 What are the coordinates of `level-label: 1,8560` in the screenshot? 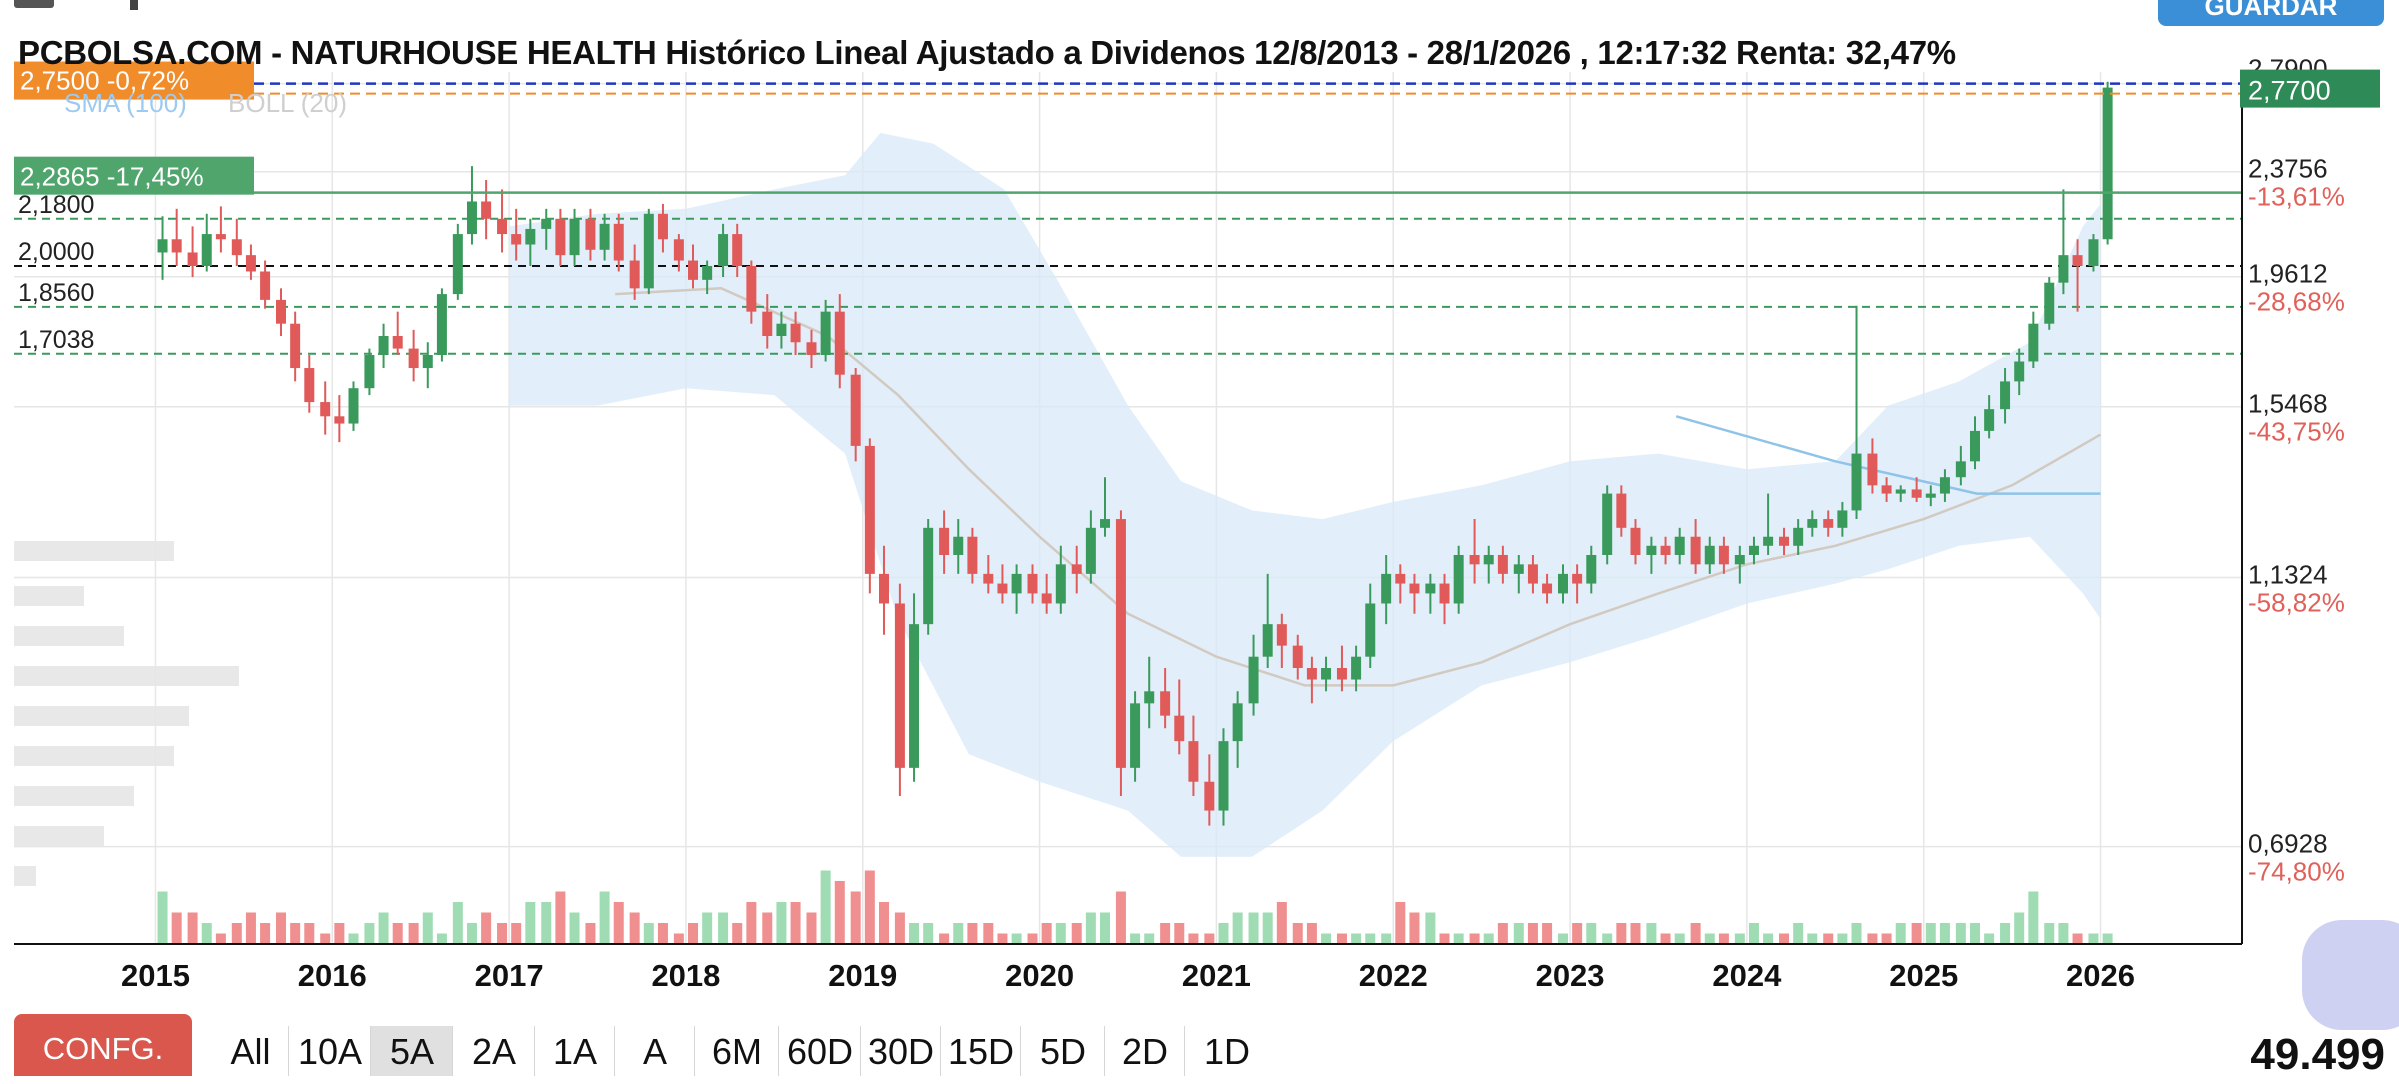 It's located at (56, 293).